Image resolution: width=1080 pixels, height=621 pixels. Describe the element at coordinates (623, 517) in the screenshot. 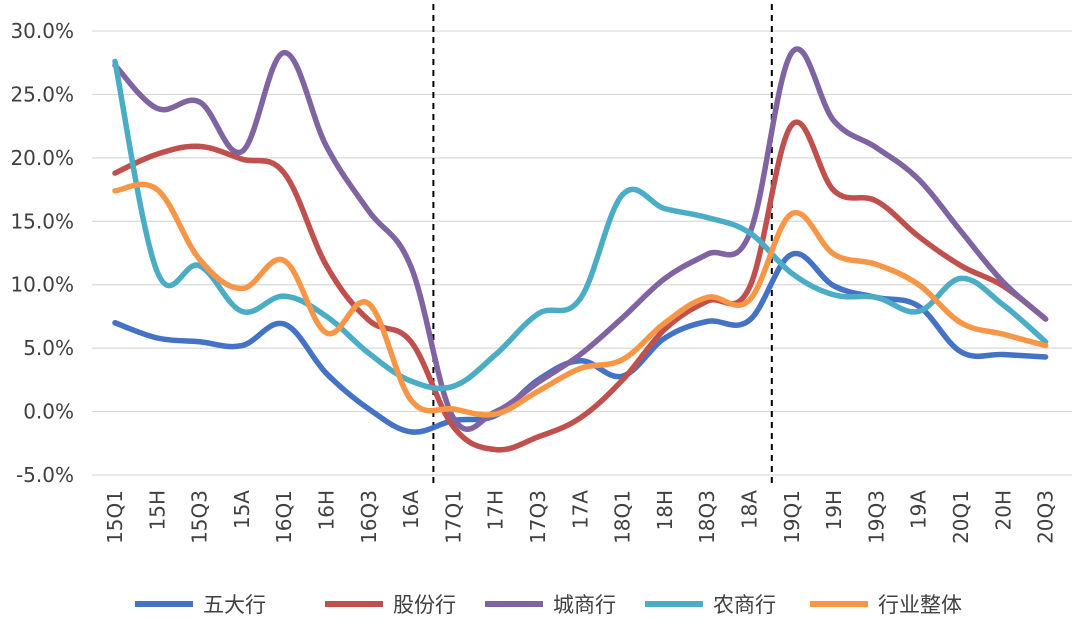

I see `x-tick-label: 18Q1` at that location.